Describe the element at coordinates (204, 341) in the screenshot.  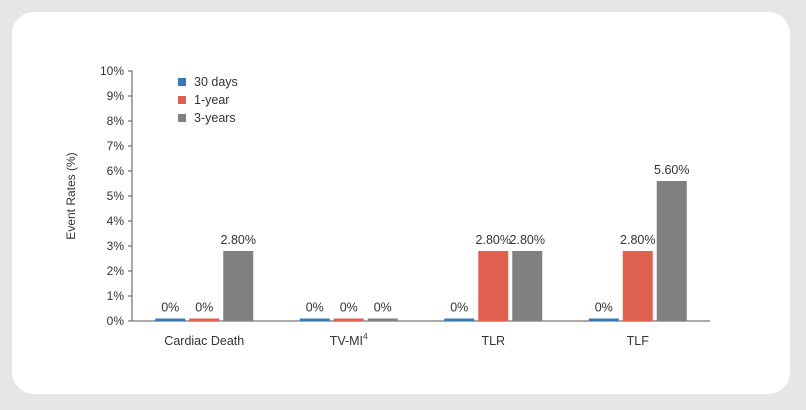
I see `x-tick-label: Cardiac Death` at that location.